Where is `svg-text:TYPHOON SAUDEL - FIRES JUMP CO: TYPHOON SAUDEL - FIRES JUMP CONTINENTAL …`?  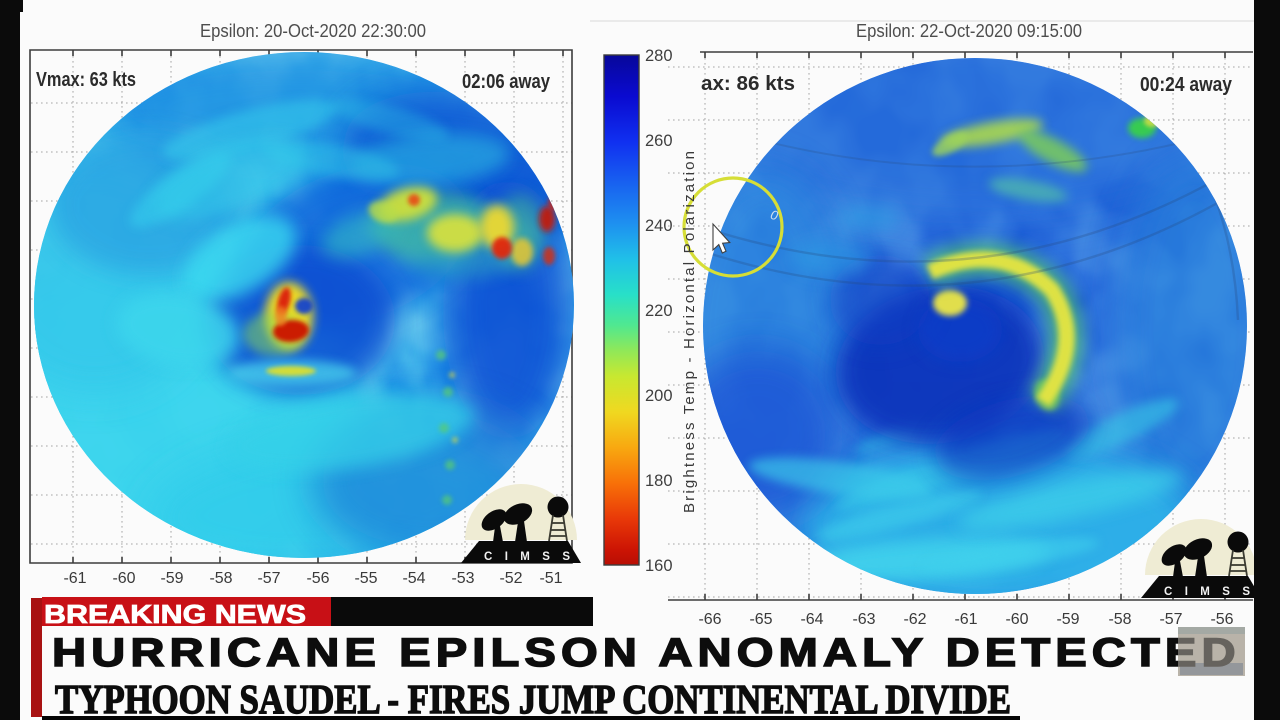
svg-text:TYPHOON SAUDEL - FIRES JUMP CO: TYPHOON SAUDEL - FIRES JUMP CONTINENTAL … is located at coordinates (533, 698).